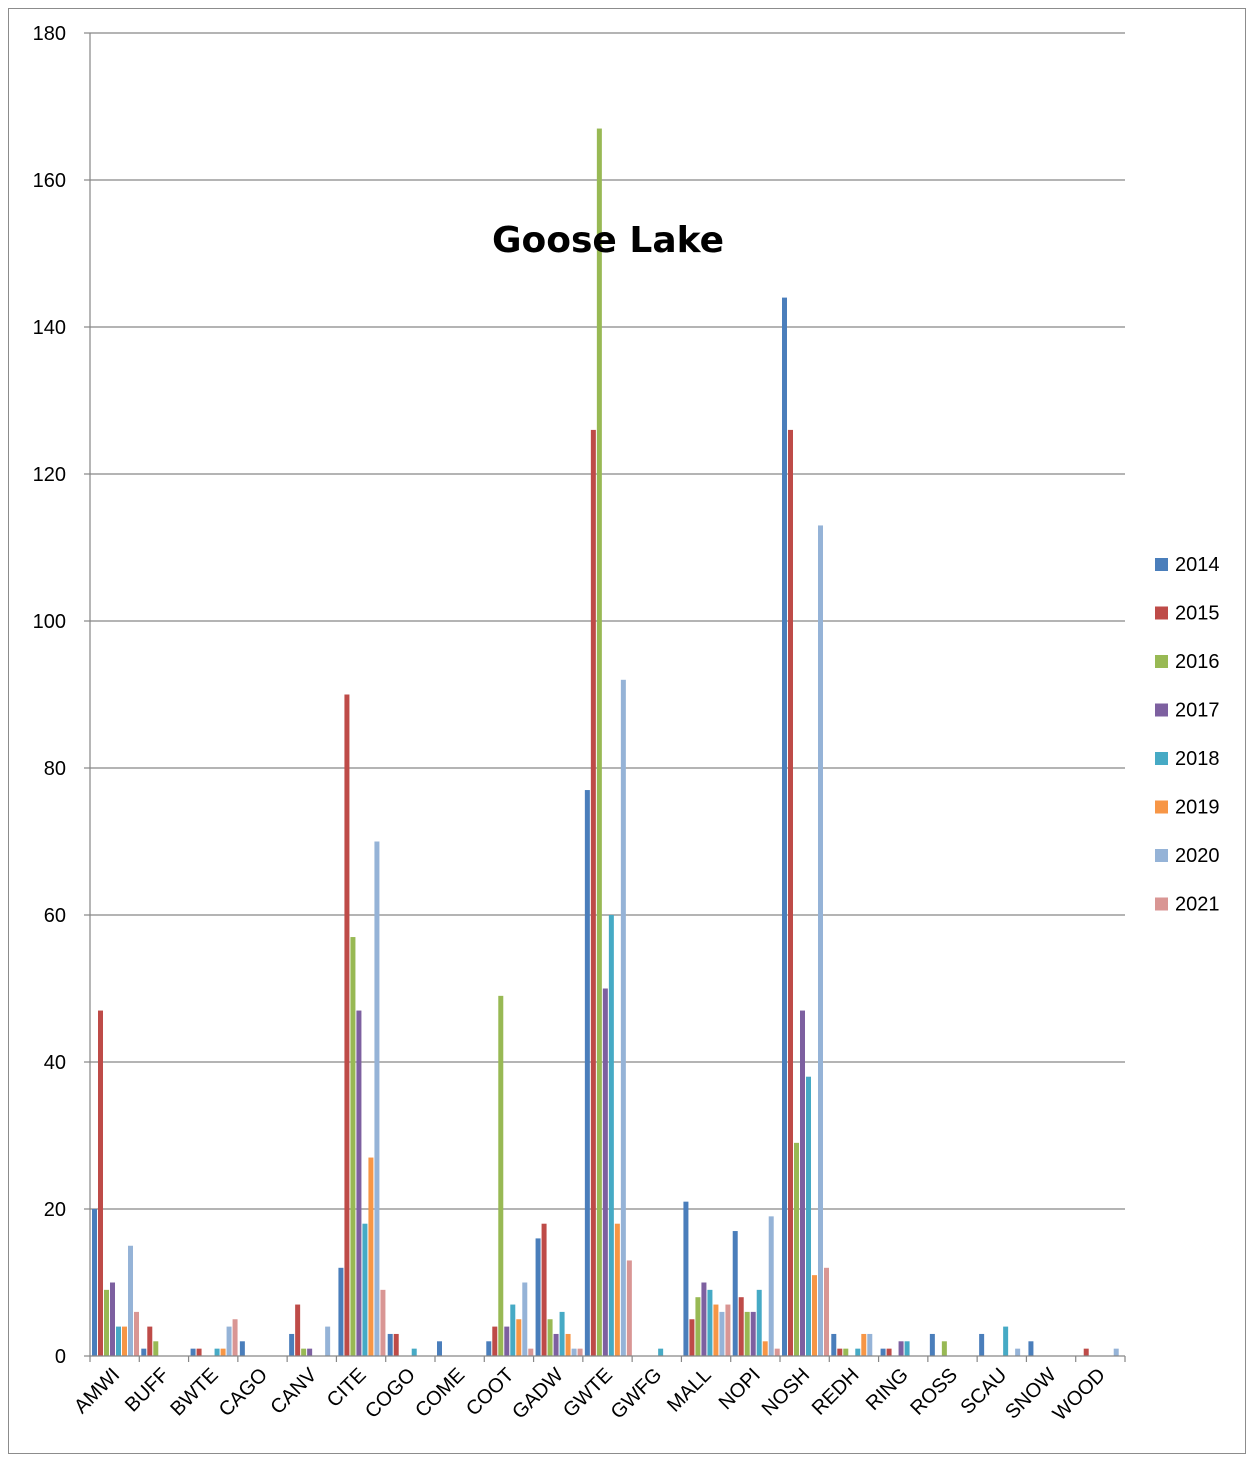  I want to click on bar-2020-mall, so click(722, 1333).